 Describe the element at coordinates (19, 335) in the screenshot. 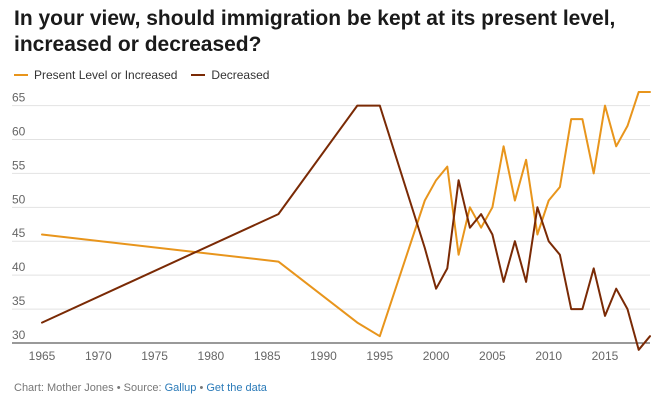

I see `y-tick-label-30: 30` at that location.